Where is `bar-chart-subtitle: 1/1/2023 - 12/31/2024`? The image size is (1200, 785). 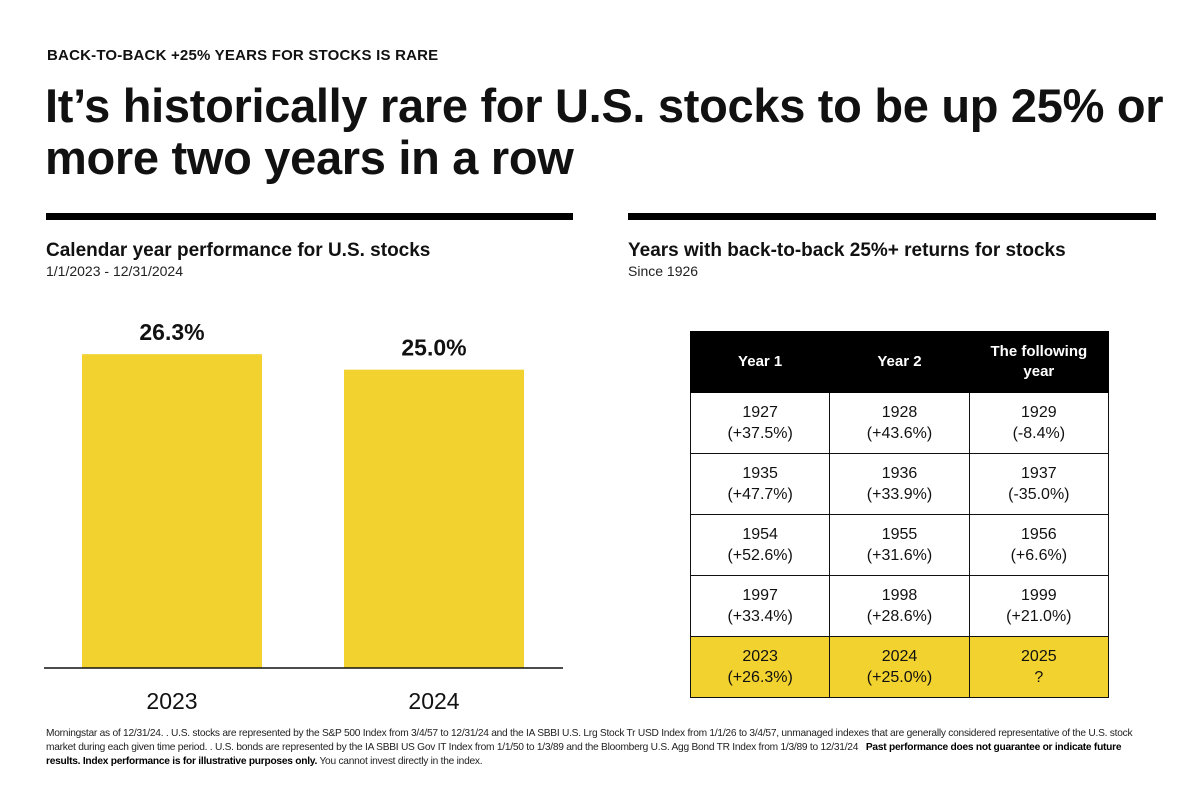
bar-chart-subtitle: 1/1/2023 - 12/31/2024 is located at coordinates (115, 271).